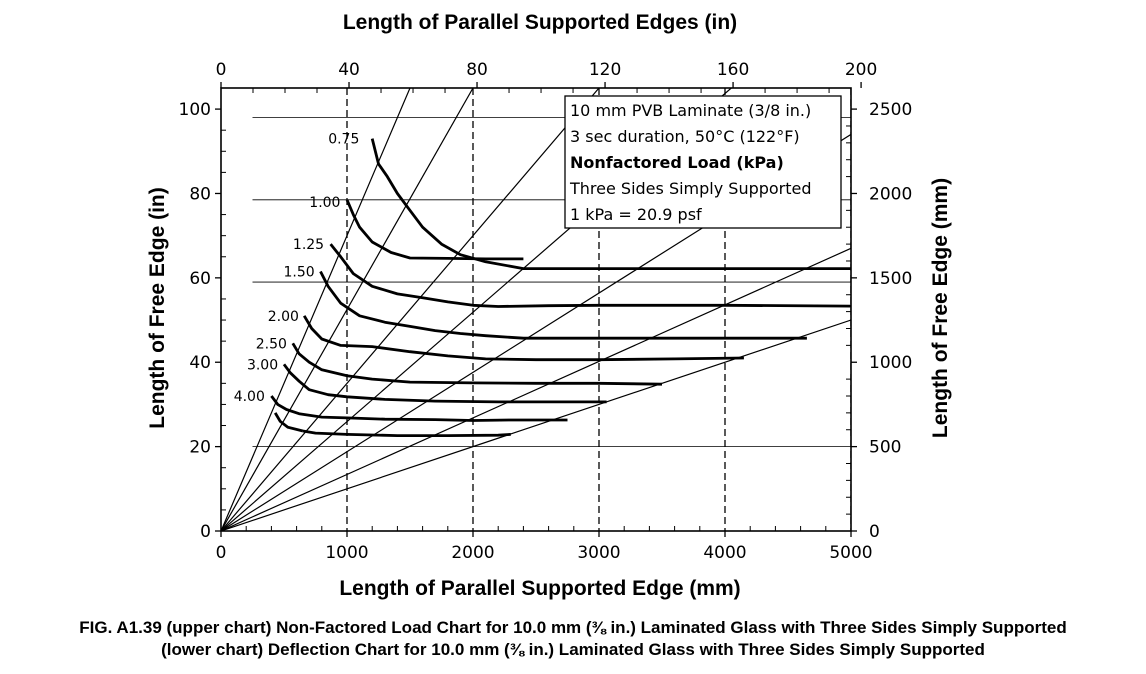 The height and width of the screenshot is (674, 1146). I want to click on load-curve-2.50, so click(477, 364).